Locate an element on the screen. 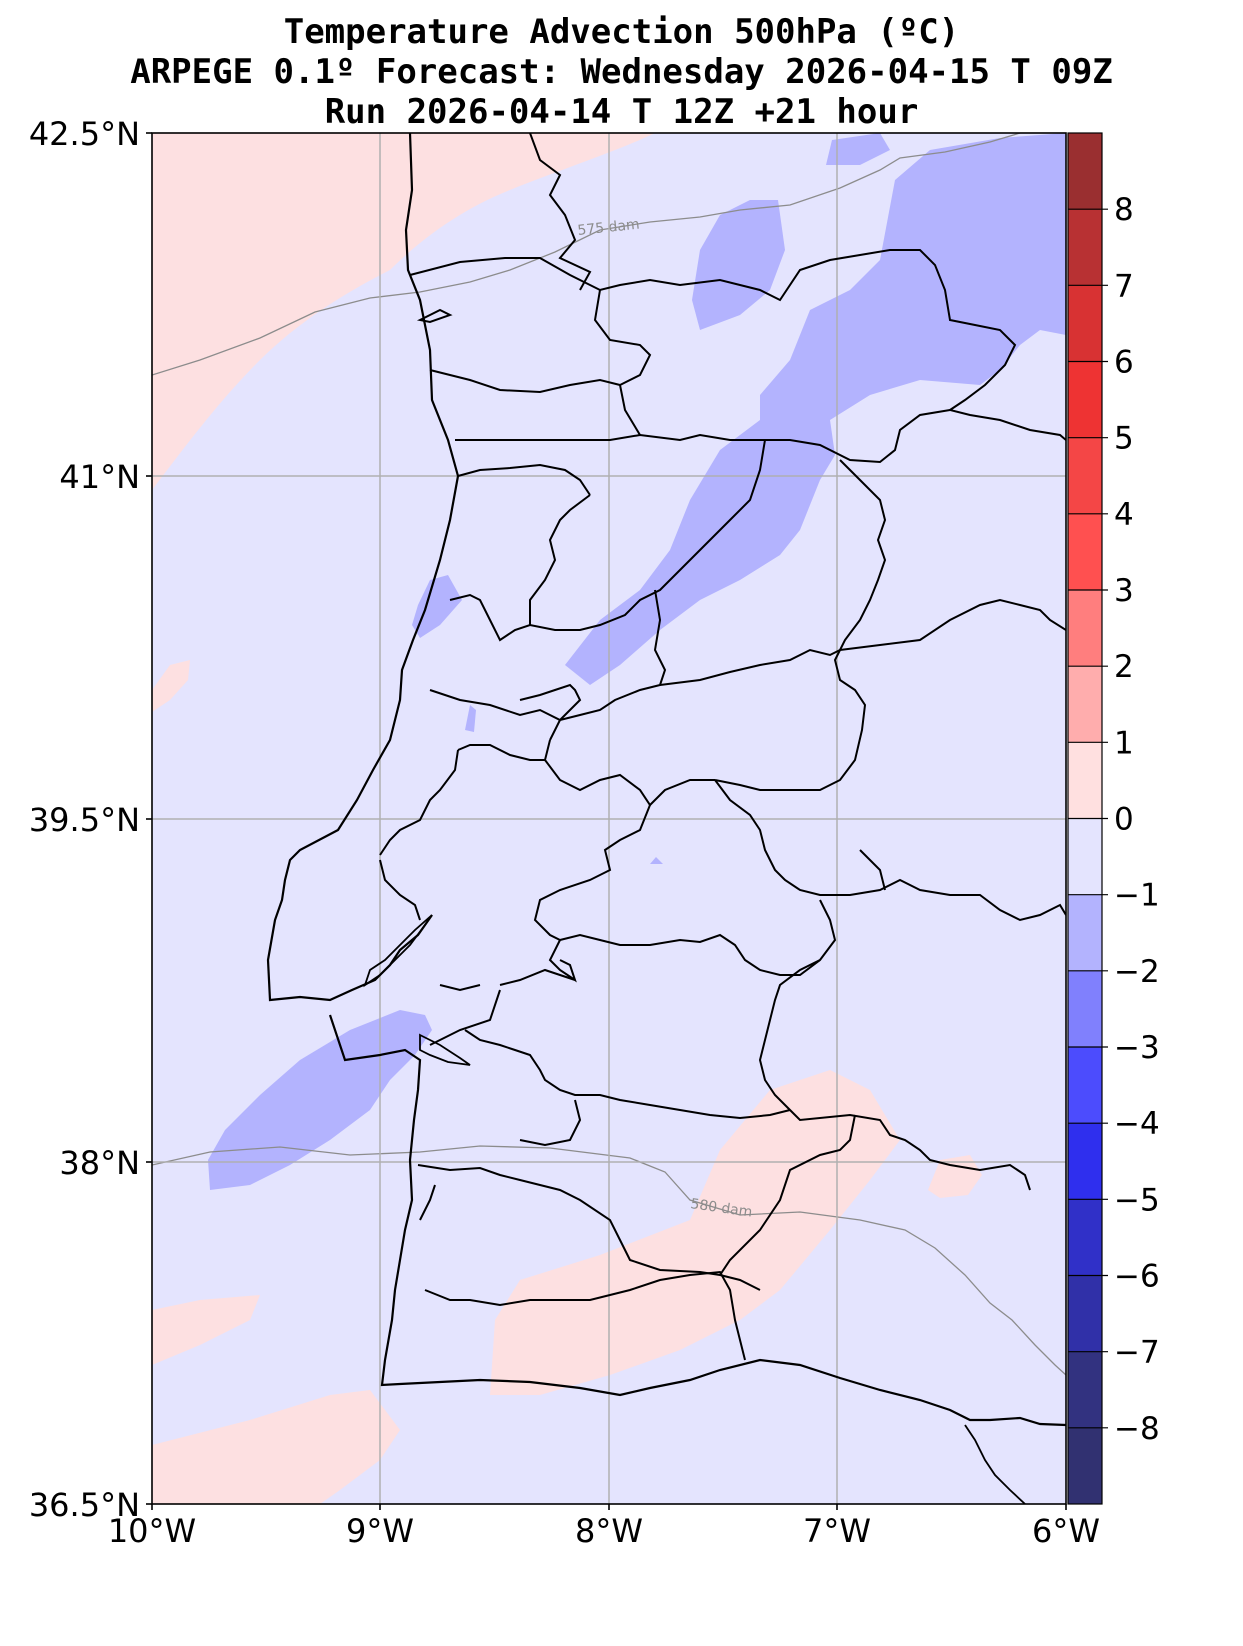  colorbar-tick-label: 3 is located at coordinates (1124, 591).